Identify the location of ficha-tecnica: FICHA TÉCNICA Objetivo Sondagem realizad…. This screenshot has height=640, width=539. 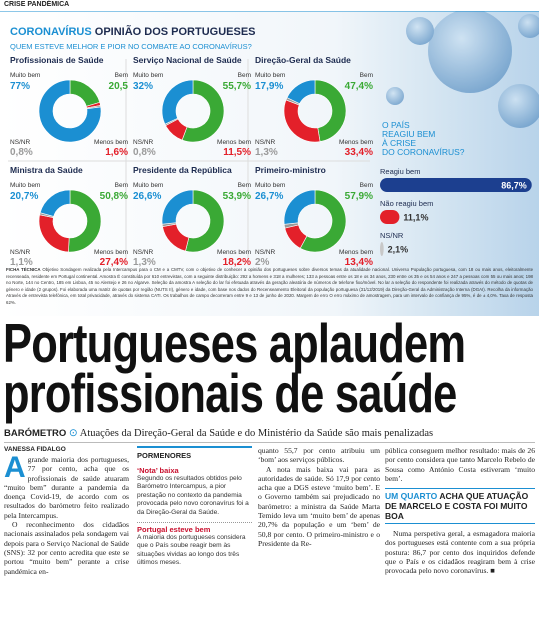
(269, 287).